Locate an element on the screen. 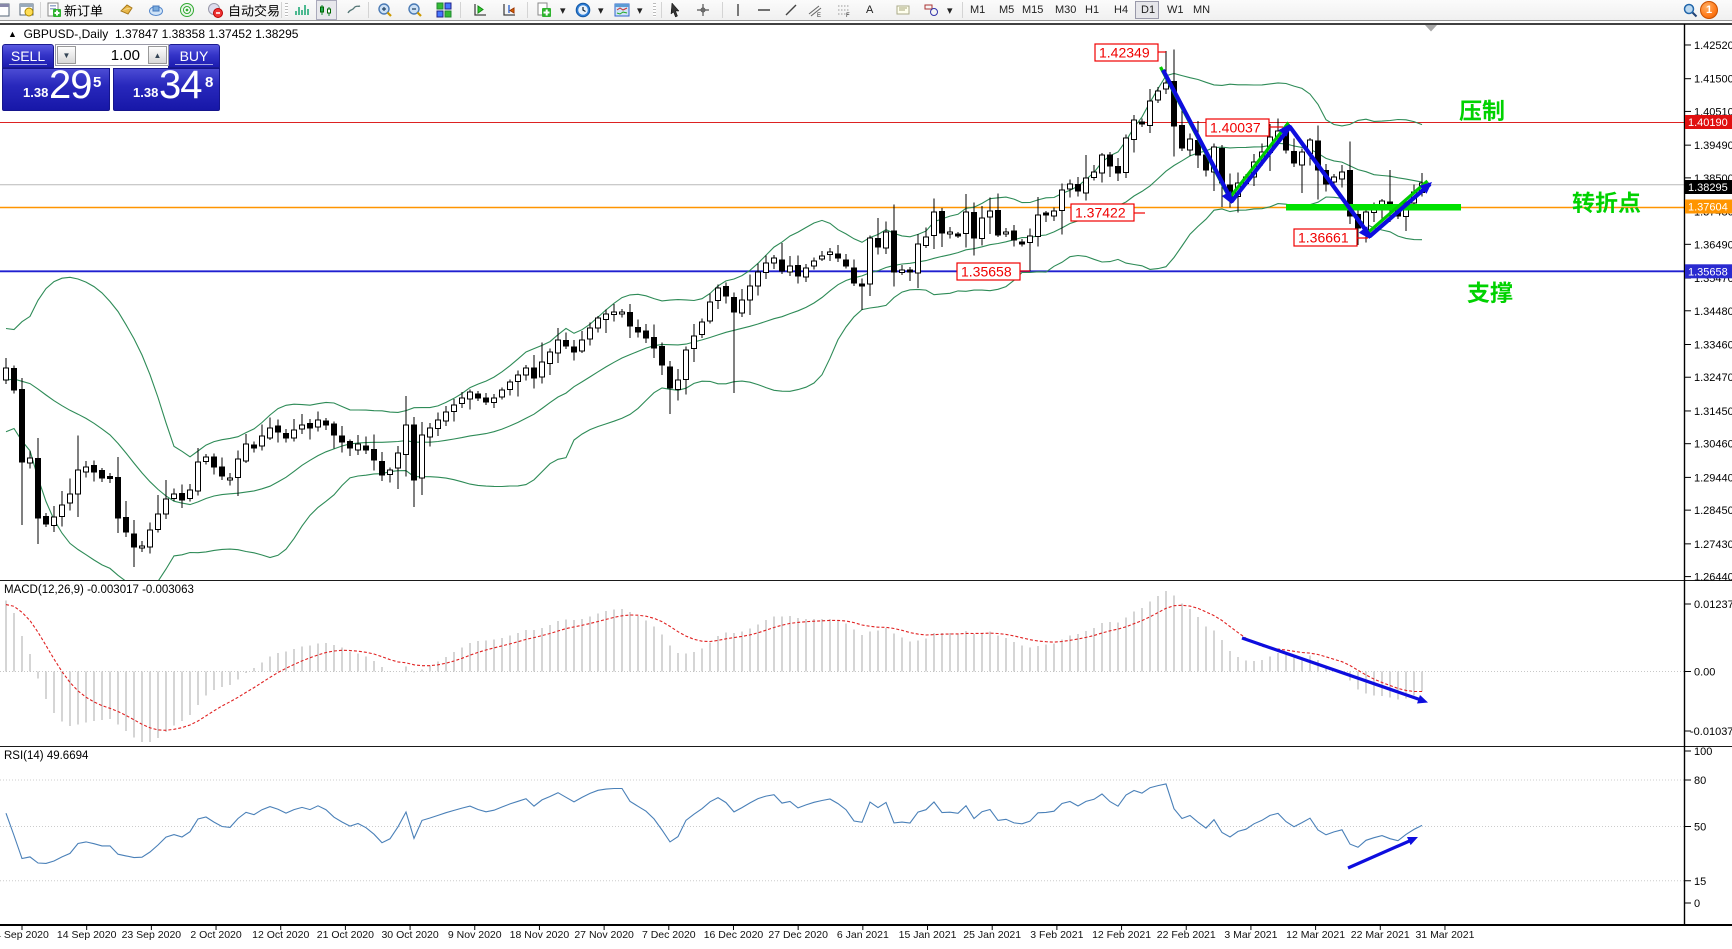  svg-text: 2 Oct 2020 is located at coordinates (216, 935).